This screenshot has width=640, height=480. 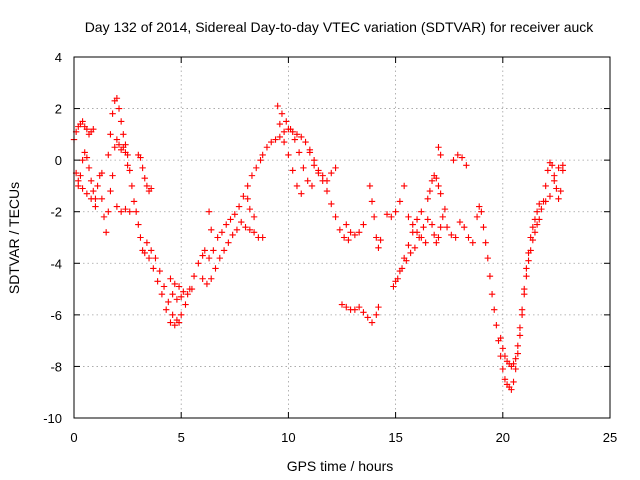 I want to click on y-tick-label: -2, so click(x=56, y=212).